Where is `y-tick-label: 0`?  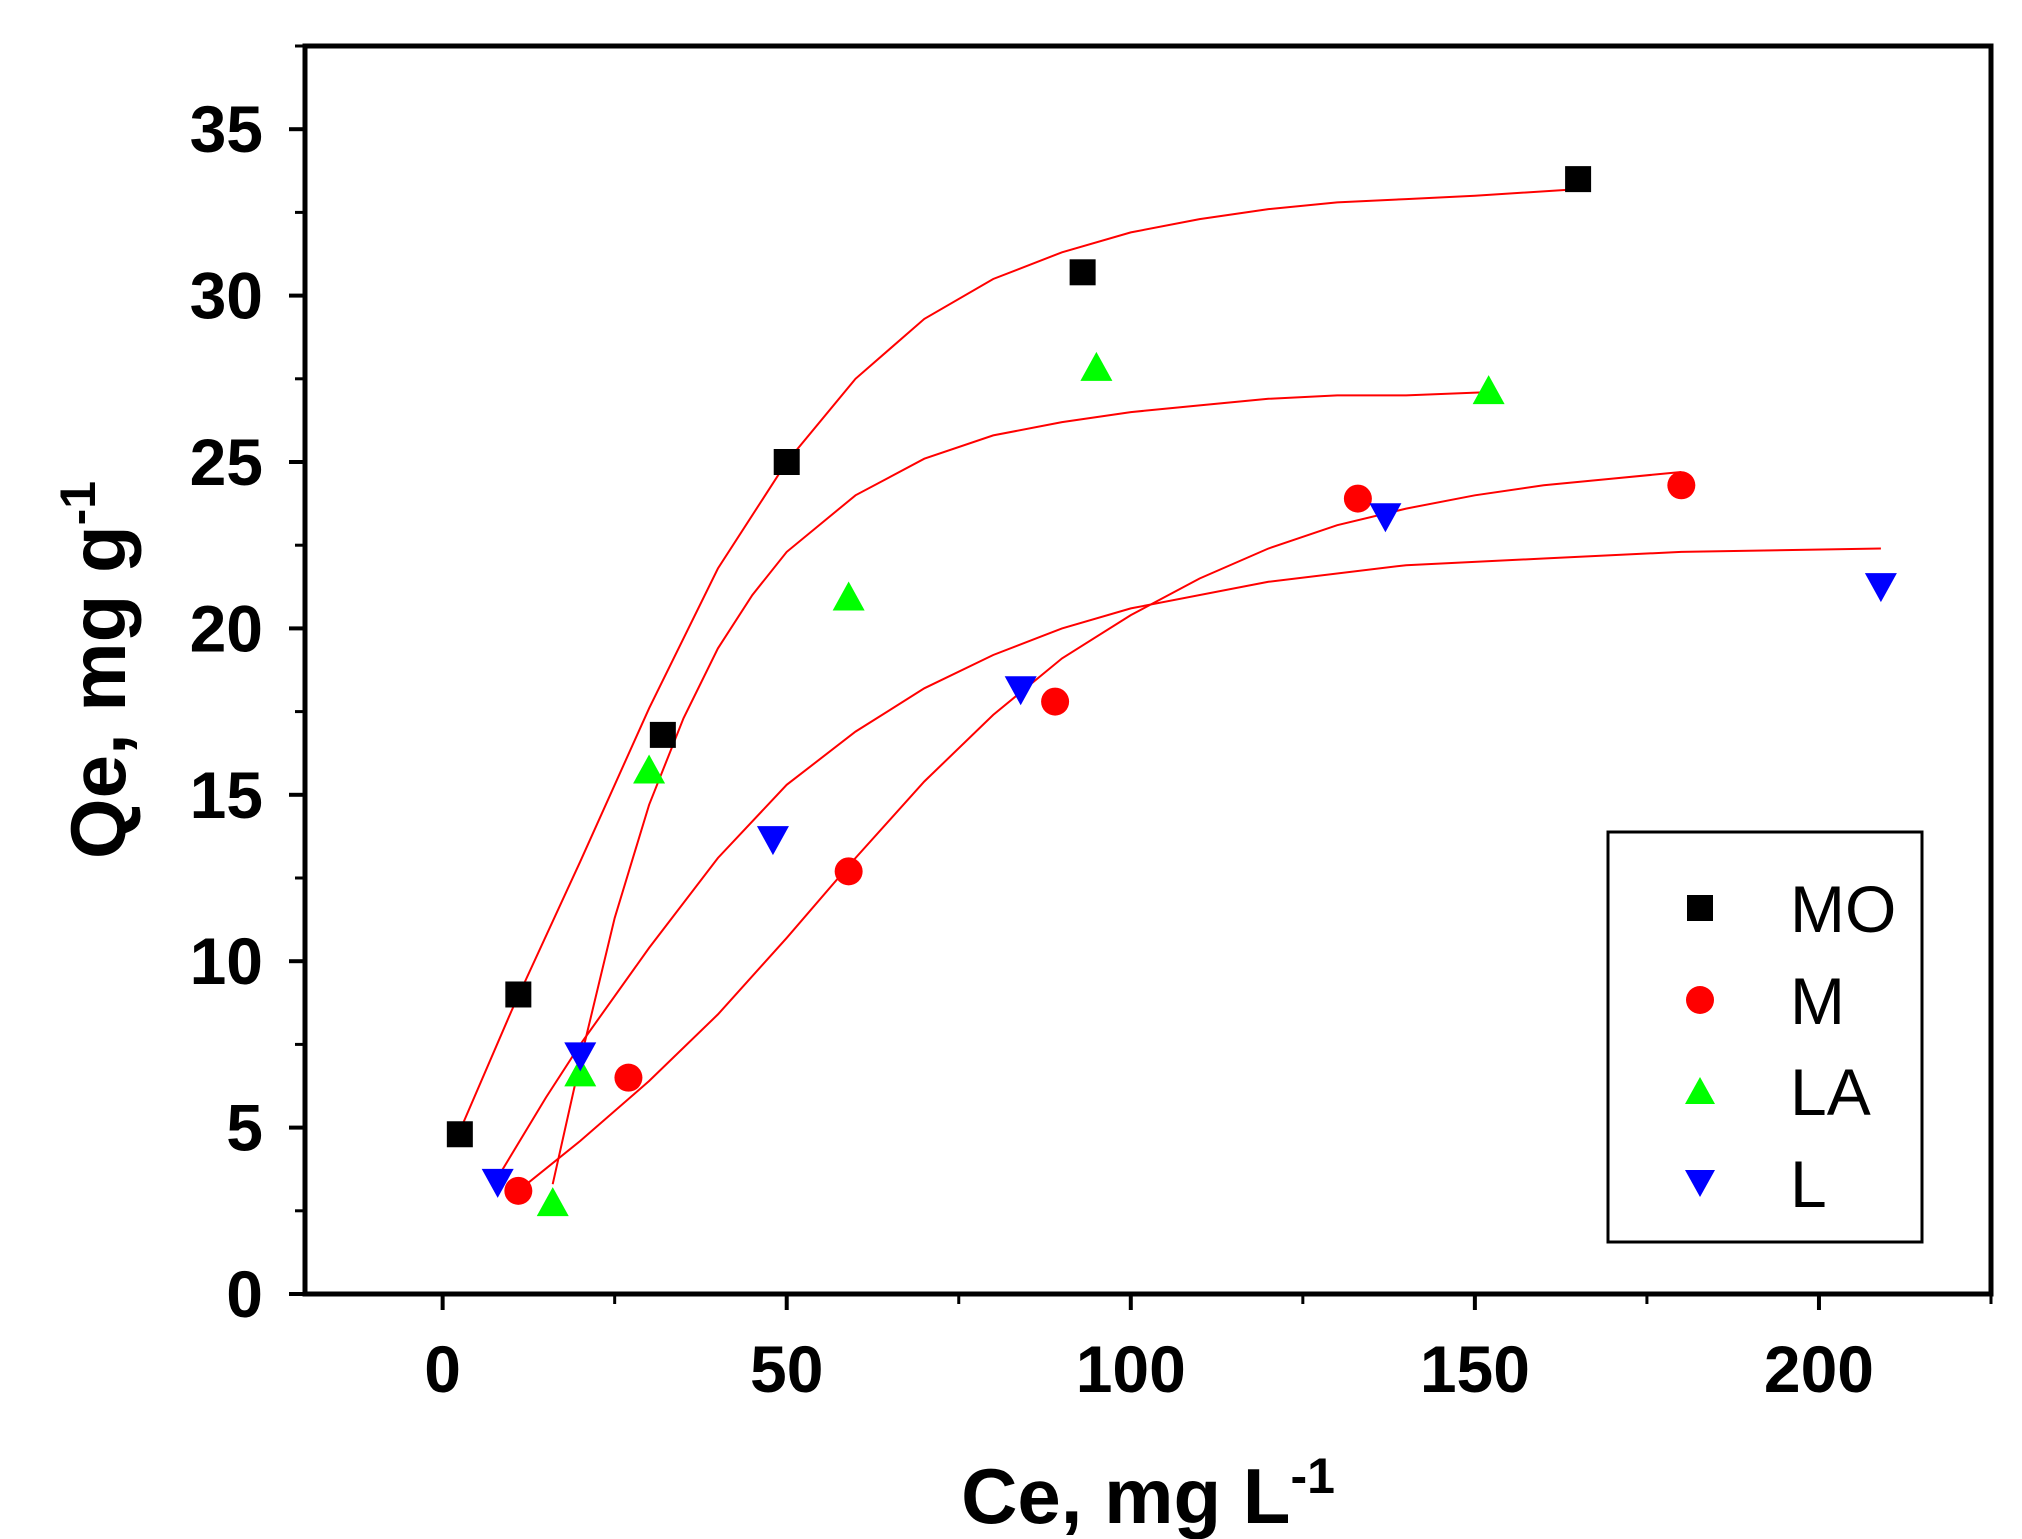 y-tick-label: 0 is located at coordinates (244, 1294).